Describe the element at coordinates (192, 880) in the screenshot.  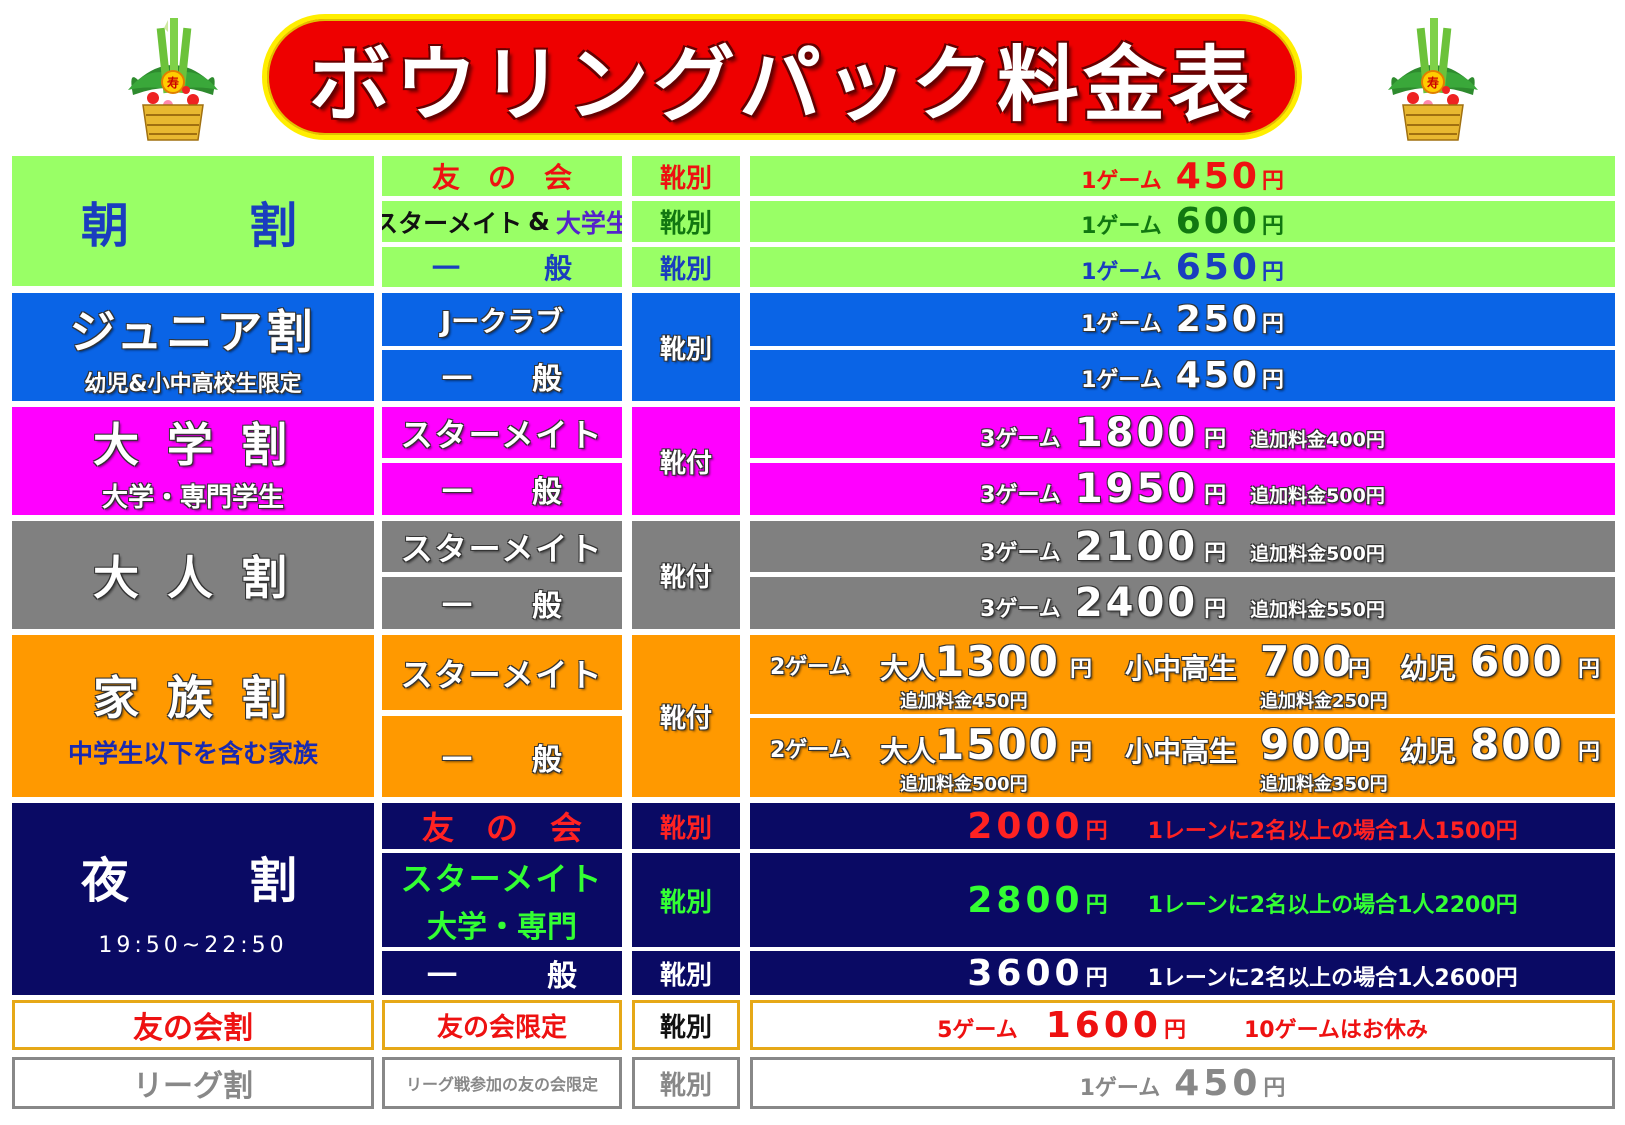
I see `yoru-name: 夜 割` at that location.